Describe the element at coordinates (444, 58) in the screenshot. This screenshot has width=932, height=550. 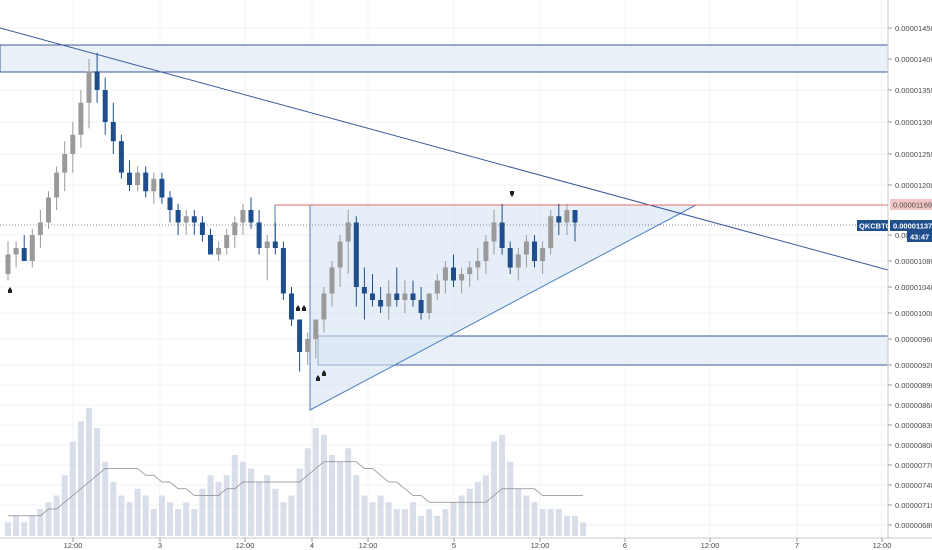
I see `resistance-zone` at that location.